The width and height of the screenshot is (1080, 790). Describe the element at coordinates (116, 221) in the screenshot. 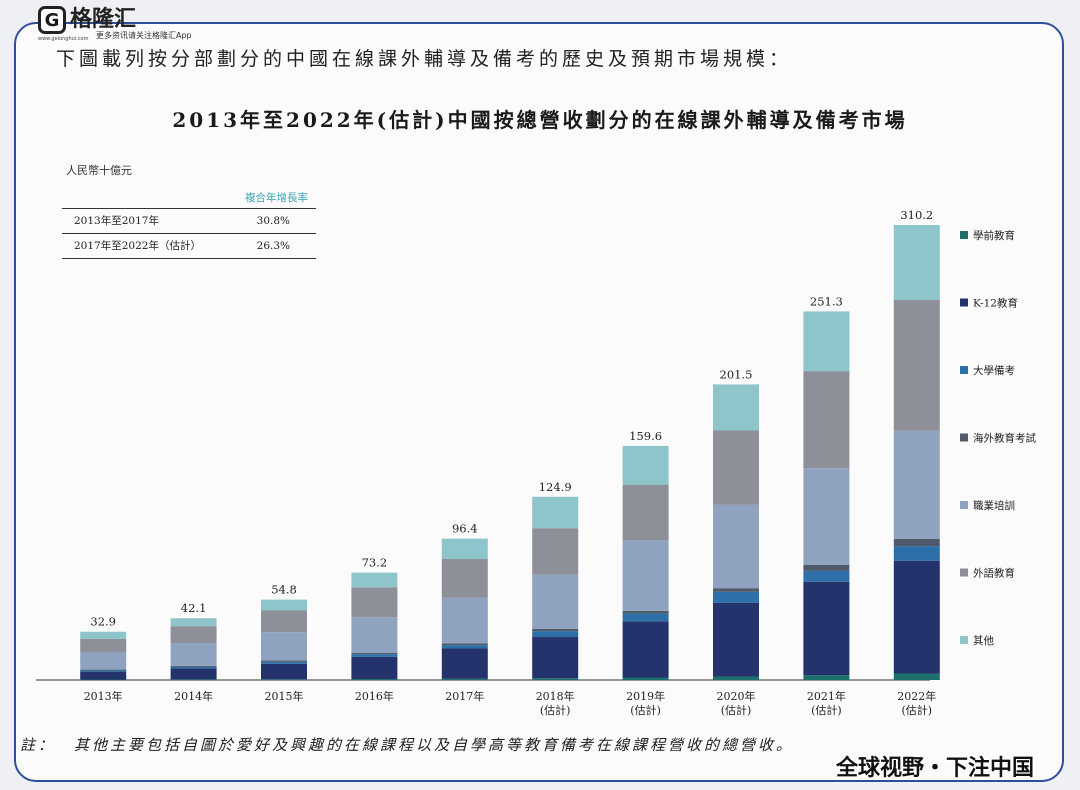

I see `cagr-period: 2013年至2017年` at that location.